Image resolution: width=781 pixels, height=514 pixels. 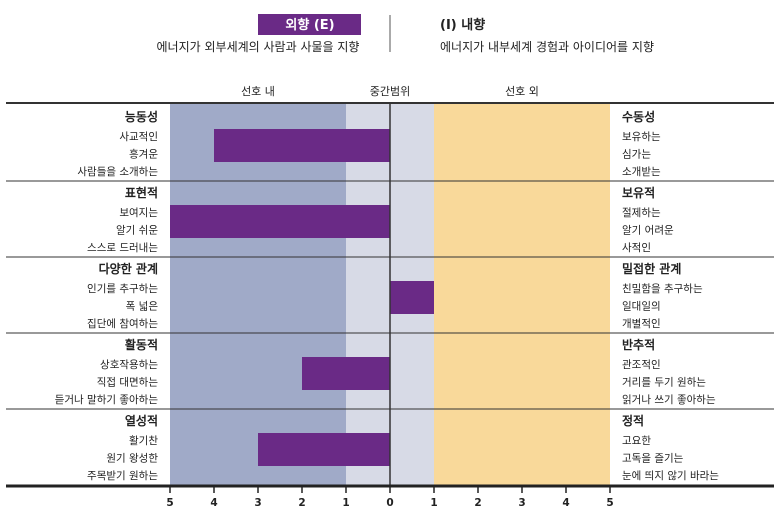 I want to click on extraversion-badge-label: 외향 (E), so click(x=309, y=25).